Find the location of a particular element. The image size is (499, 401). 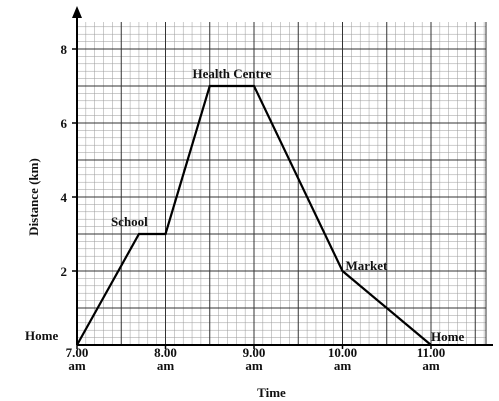

x-tick-label: 11.00 is located at coordinates (431, 352).